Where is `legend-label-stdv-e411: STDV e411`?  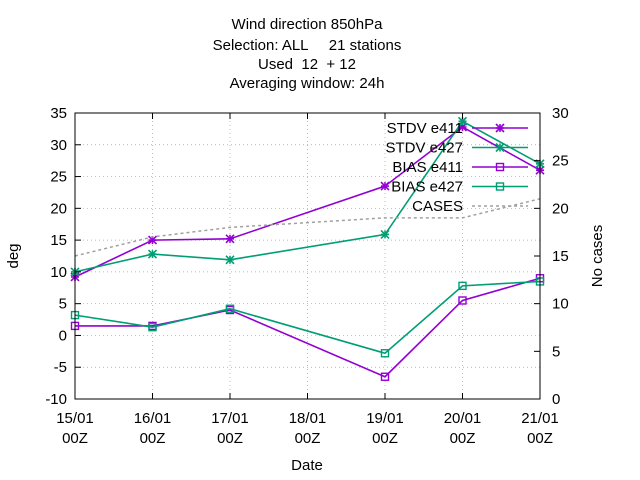
legend-label-stdv-e411: STDV e411 is located at coordinates (425, 128).